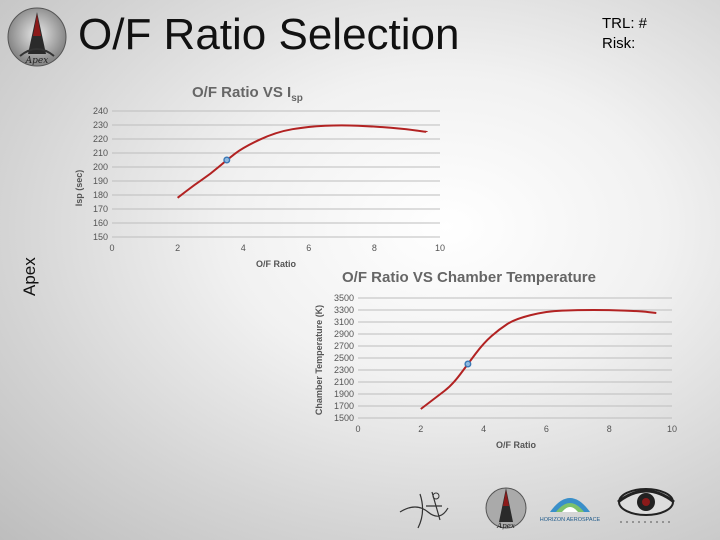 This screenshot has height=540, width=720. What do you see at coordinates (505, 526) in the screenshot?
I see `svg-text: Apex` at bounding box center [505, 526].